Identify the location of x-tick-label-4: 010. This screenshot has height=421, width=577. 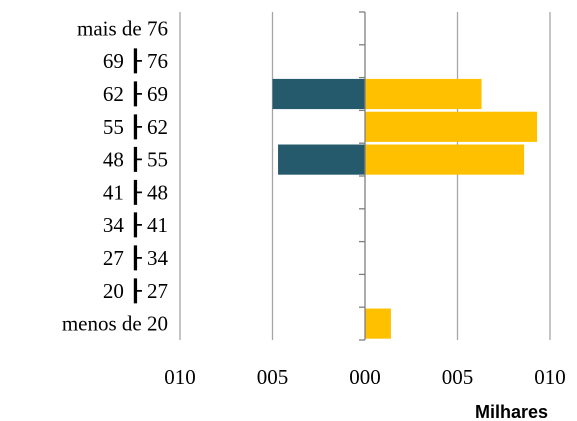
(550, 377).